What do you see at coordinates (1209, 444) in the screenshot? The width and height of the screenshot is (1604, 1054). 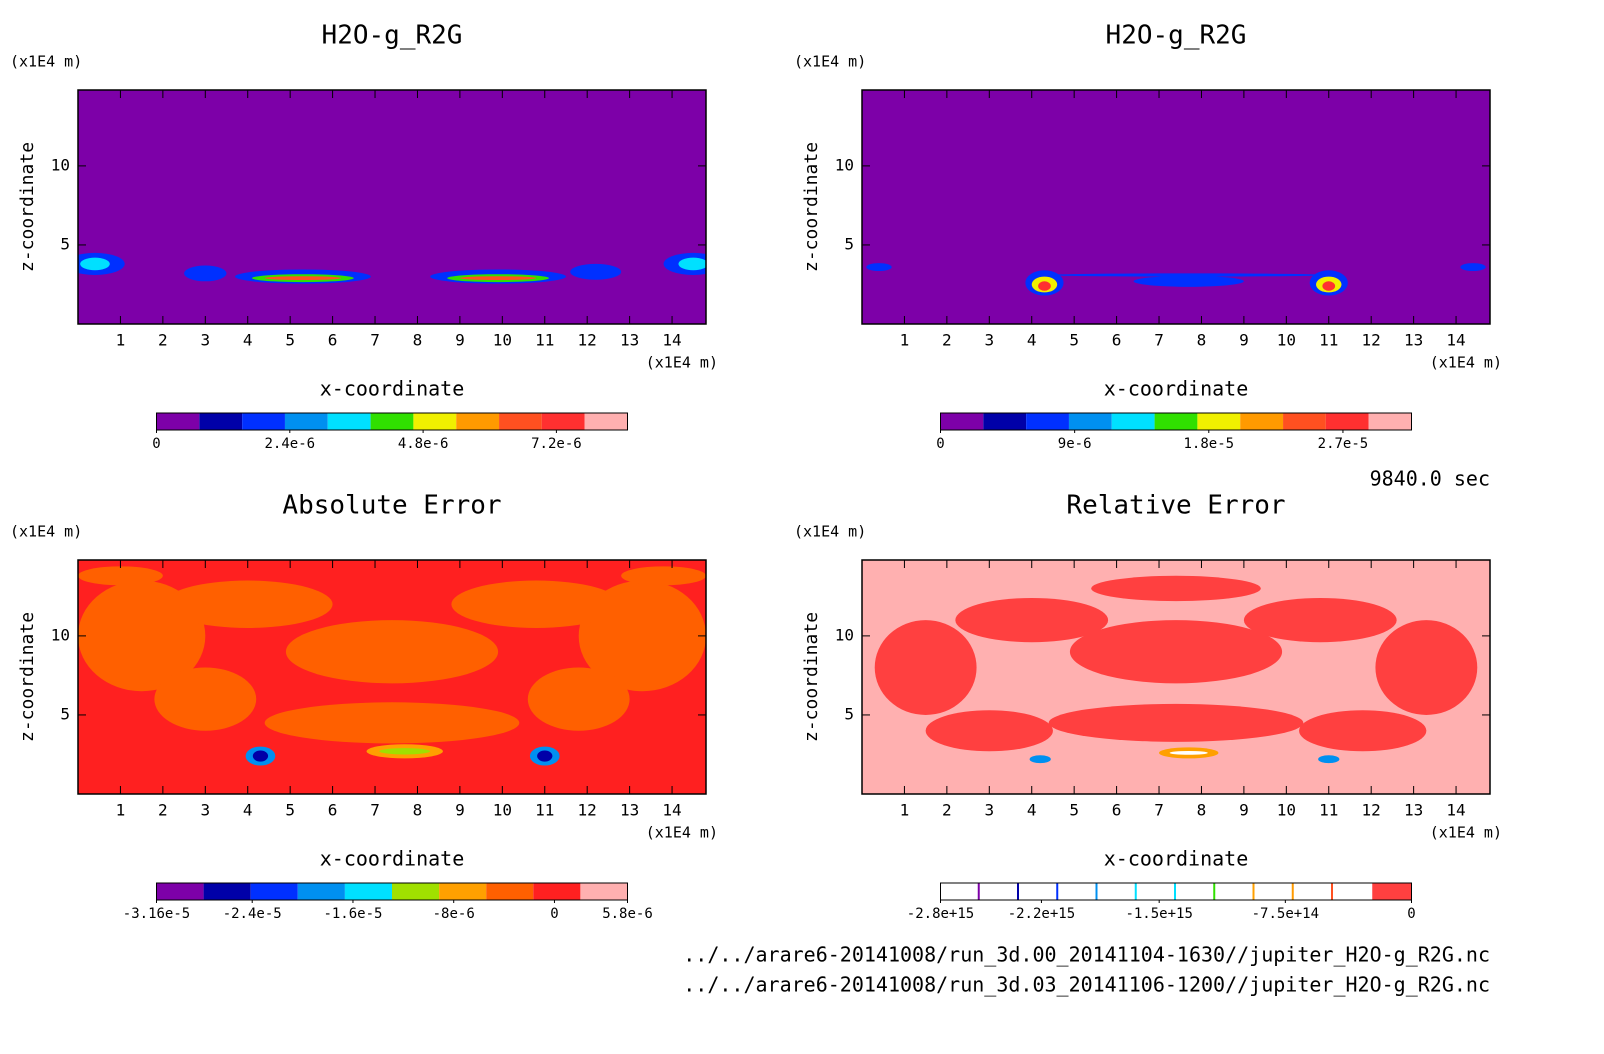 I see `colorbar-tick-label: 1.8e-5` at bounding box center [1209, 444].